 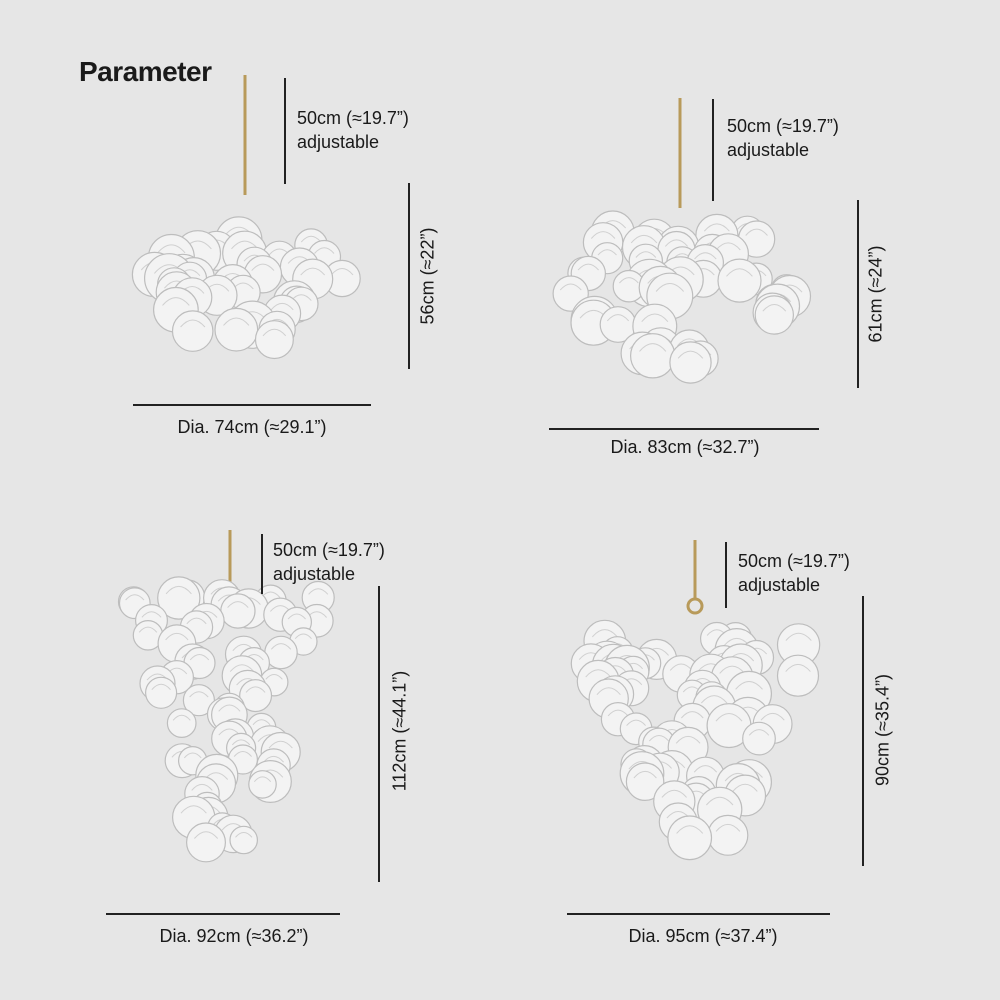 I want to click on page-title: Parameter, so click(x=145, y=71).